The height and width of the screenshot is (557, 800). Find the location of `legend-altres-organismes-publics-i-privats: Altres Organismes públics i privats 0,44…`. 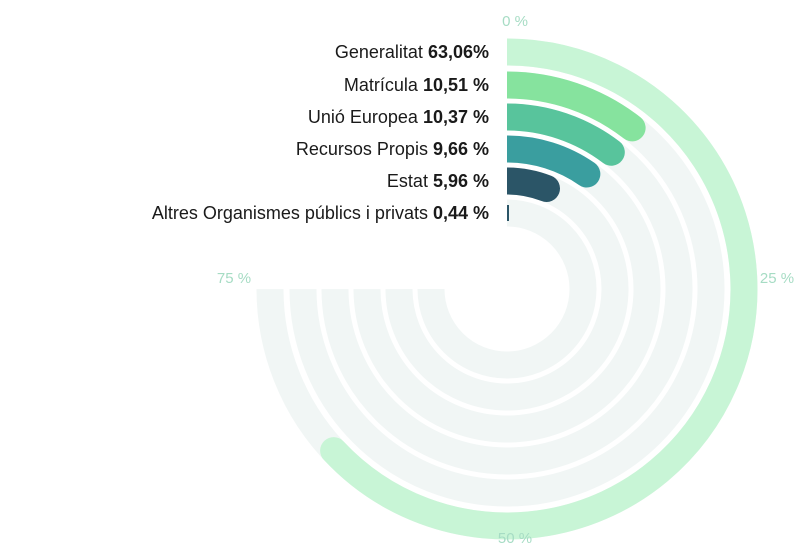

legend-altres-organismes-publics-i-privats: Altres Organismes públics i privats 0,44… is located at coordinates (320, 213).